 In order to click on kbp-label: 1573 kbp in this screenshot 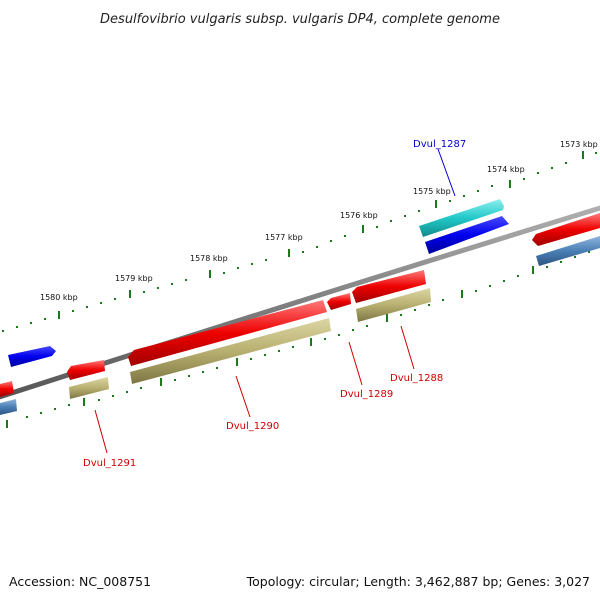, I will do `click(579, 144)`.